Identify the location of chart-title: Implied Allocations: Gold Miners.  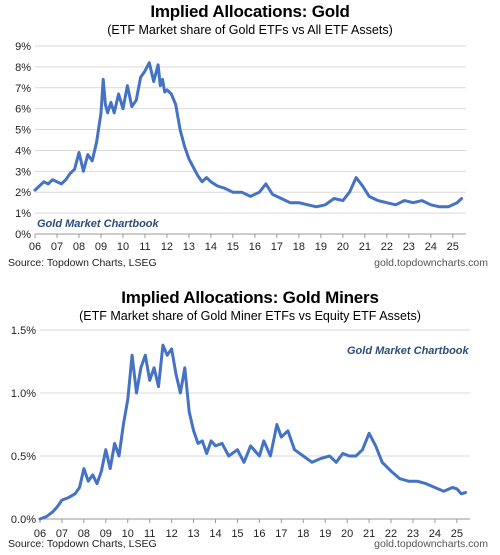
(250, 297).